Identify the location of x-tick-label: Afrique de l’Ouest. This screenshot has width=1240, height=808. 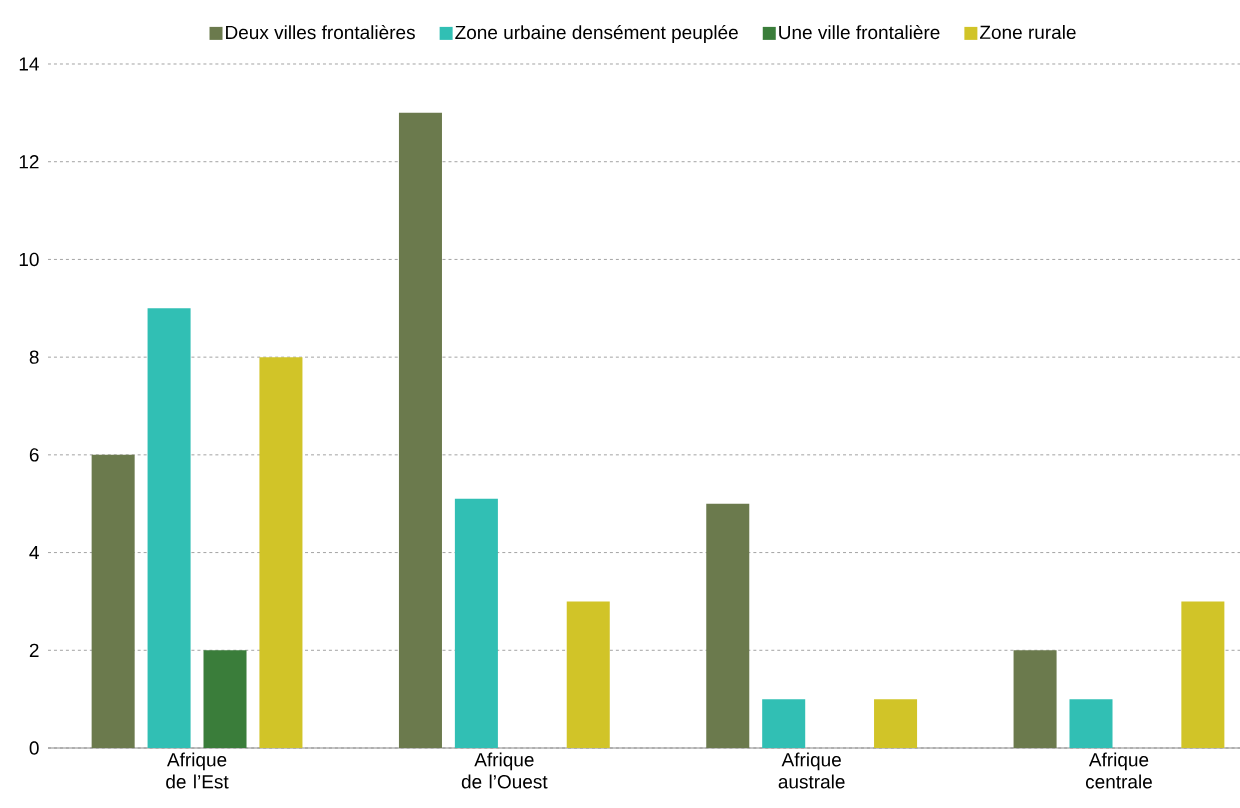
(504, 770).